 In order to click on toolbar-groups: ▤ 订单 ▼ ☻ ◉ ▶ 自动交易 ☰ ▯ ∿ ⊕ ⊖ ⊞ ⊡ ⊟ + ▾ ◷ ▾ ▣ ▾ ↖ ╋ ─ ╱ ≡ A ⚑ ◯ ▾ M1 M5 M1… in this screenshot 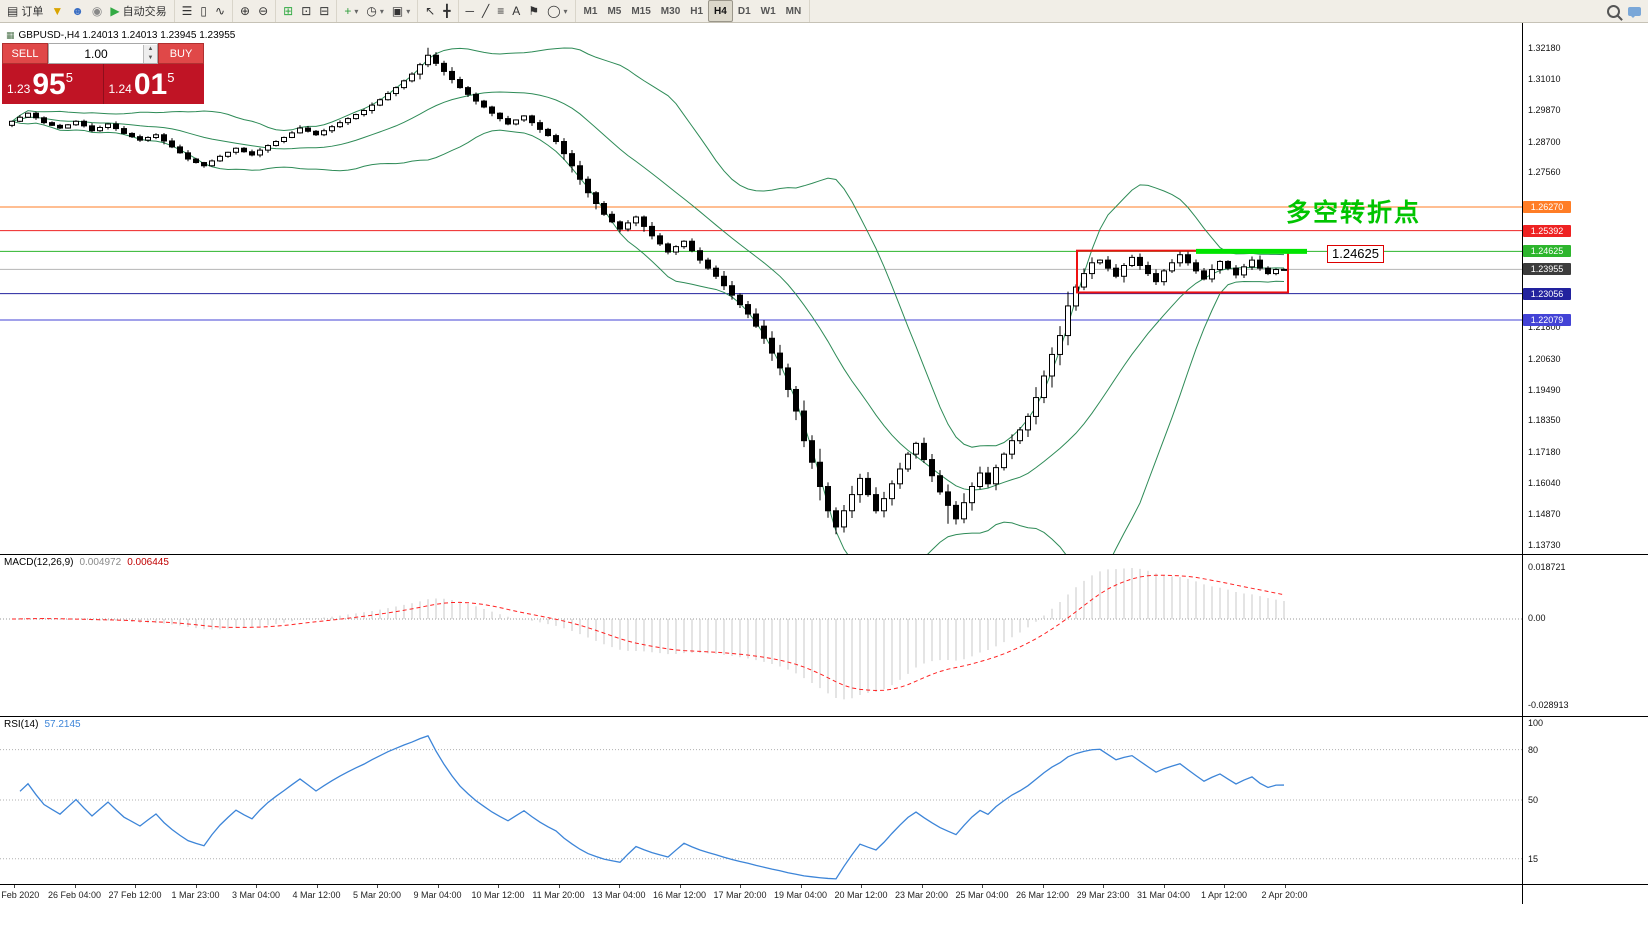, I will do `click(405, 11)`.